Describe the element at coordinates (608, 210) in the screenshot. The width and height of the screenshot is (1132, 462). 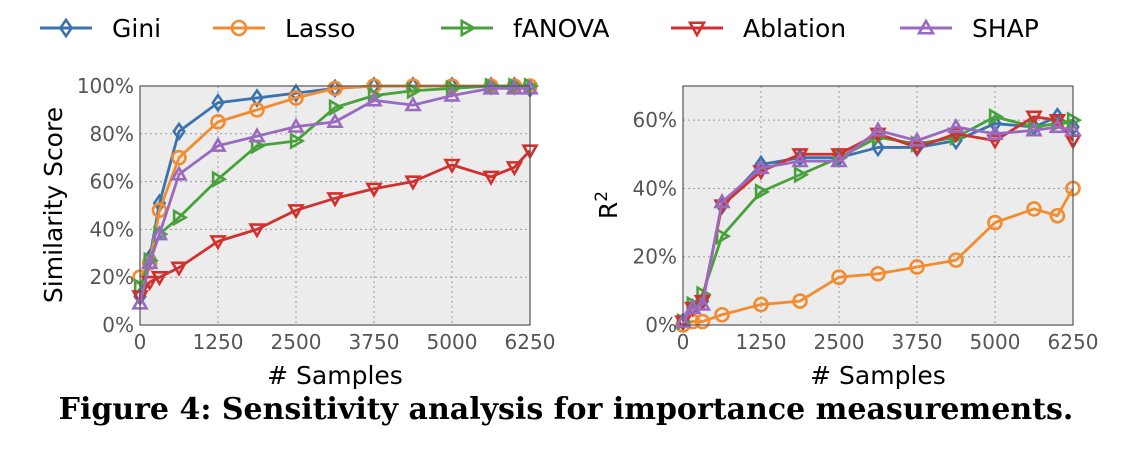
I see `y-axis-title-base: R` at that location.